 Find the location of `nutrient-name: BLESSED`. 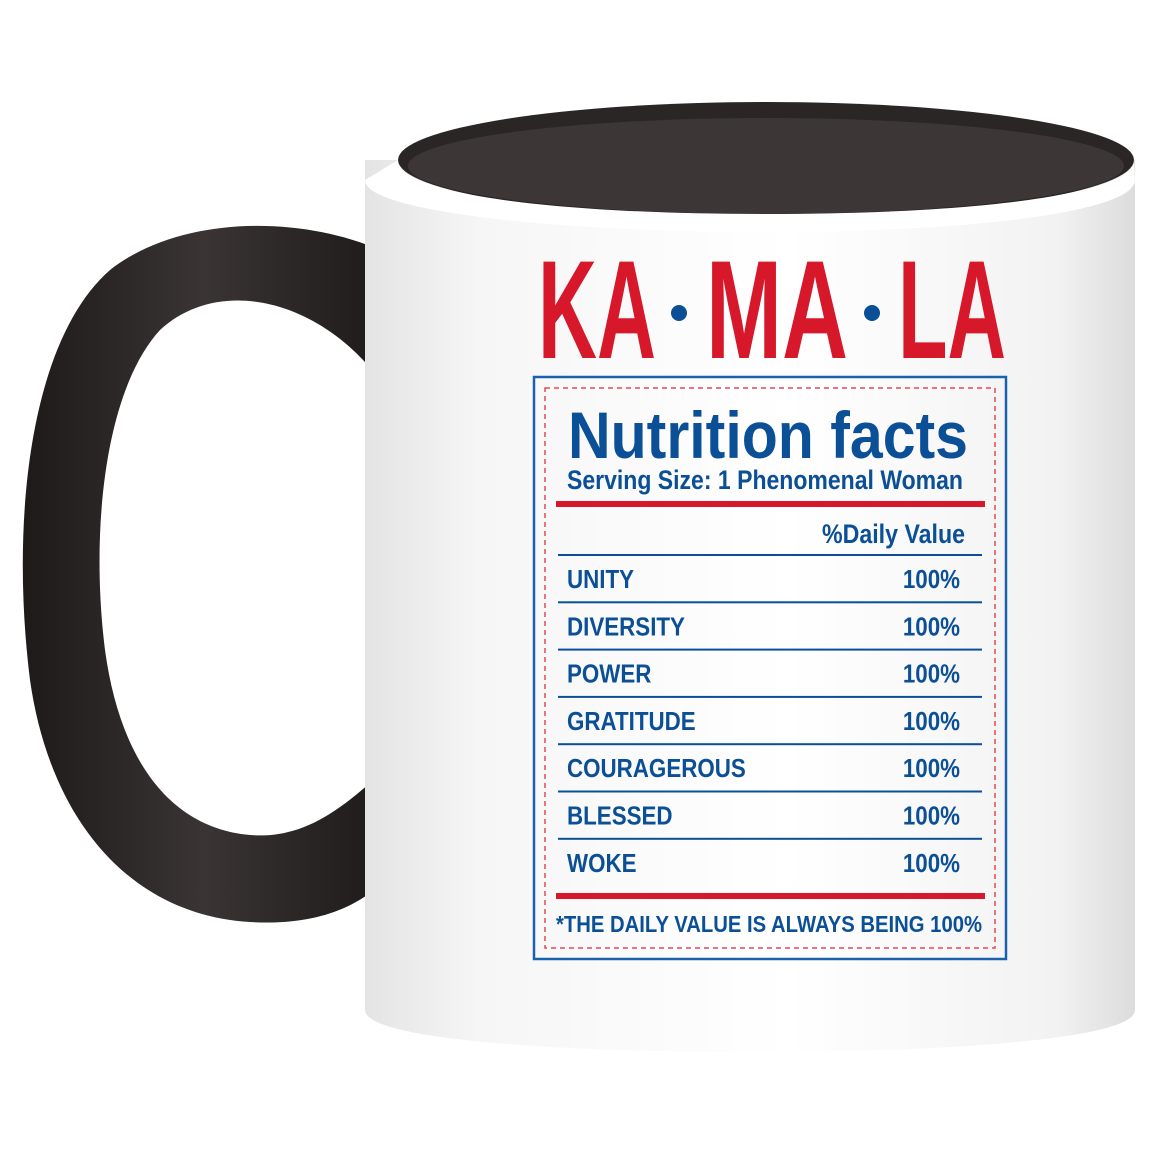

nutrient-name: BLESSED is located at coordinates (620, 816).